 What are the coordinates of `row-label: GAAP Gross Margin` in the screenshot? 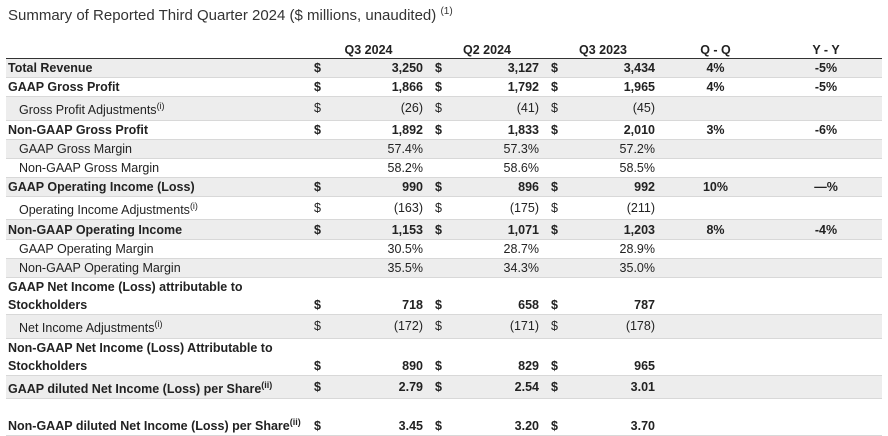 It's located at (157, 149).